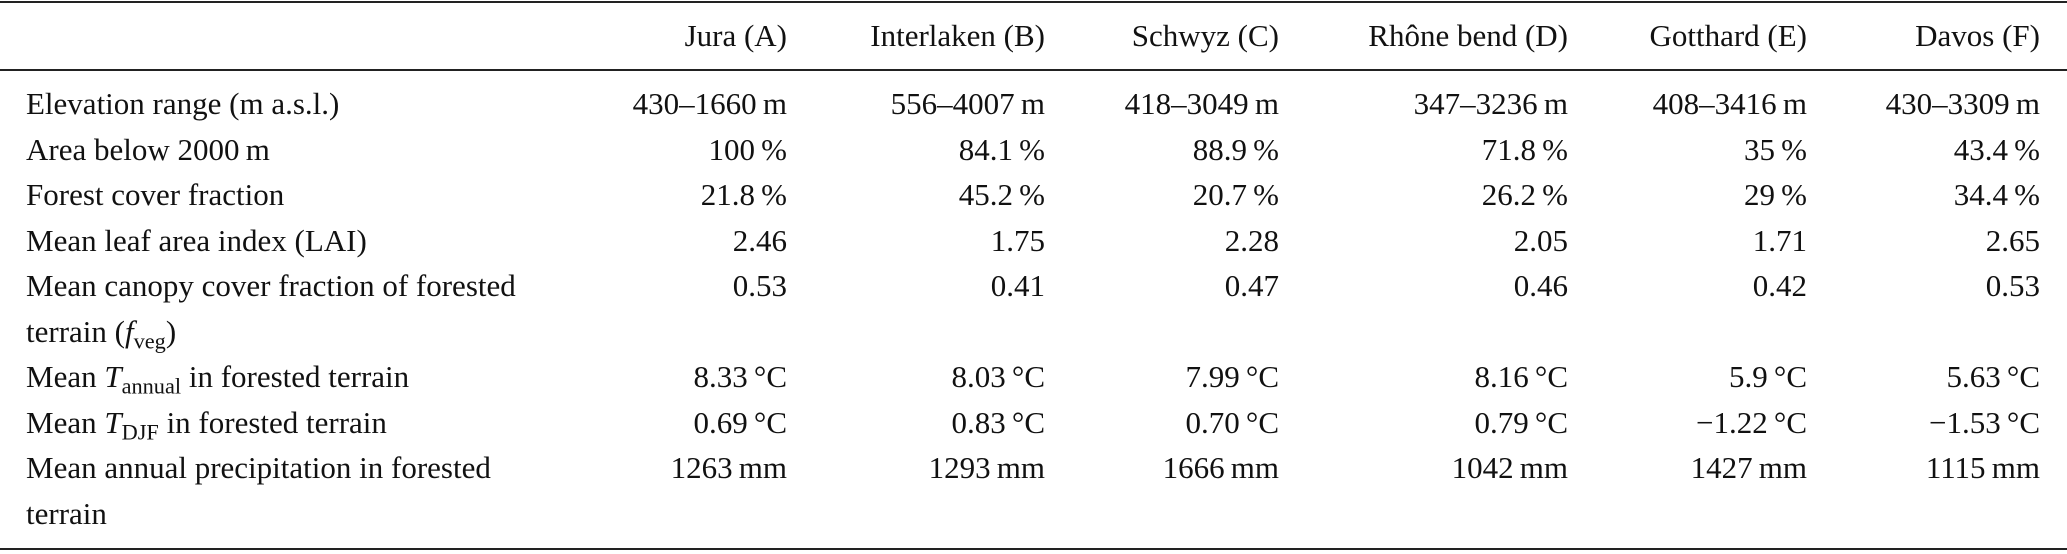 This screenshot has width=2067, height=554. What do you see at coordinates (1017, 240) in the screenshot?
I see `value-cell: 1.75` at bounding box center [1017, 240].